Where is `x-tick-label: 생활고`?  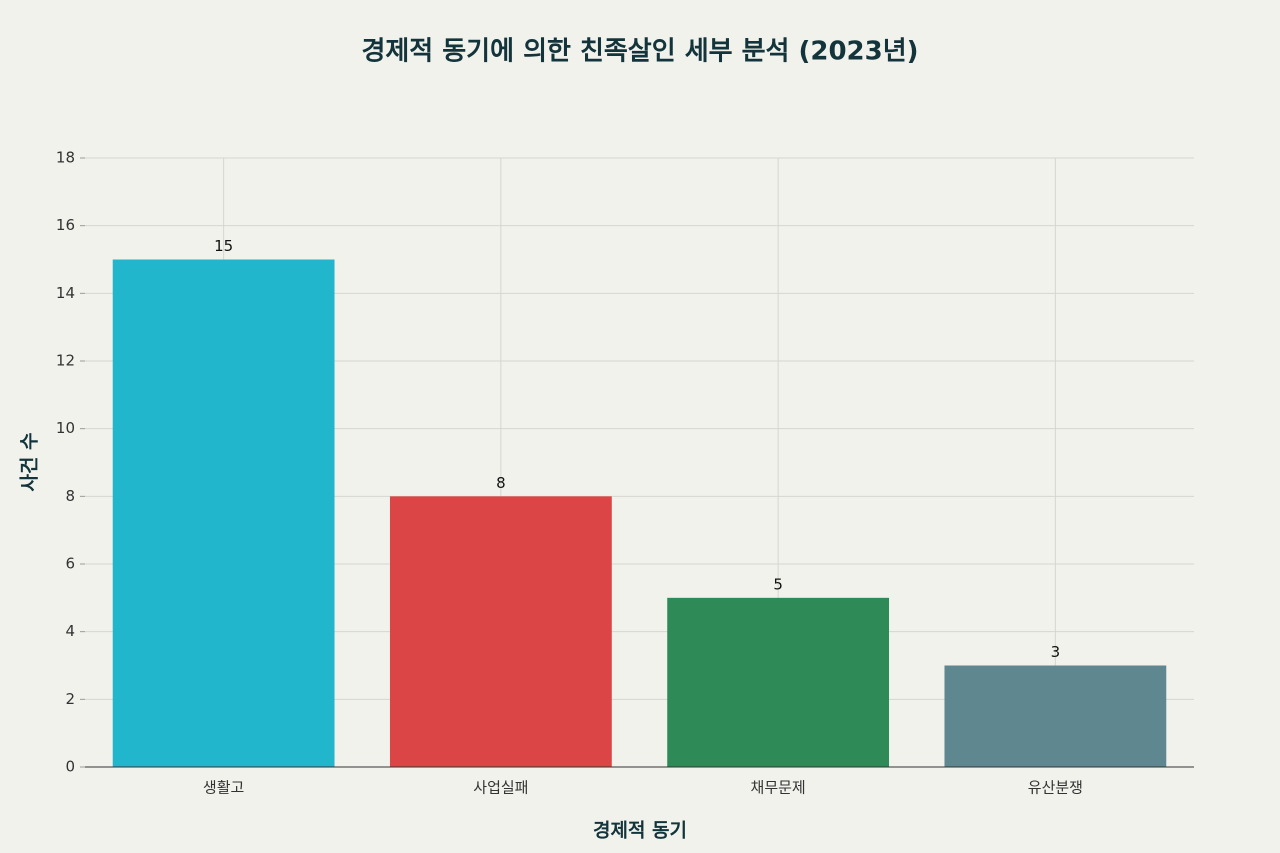 x-tick-label: 생활고 is located at coordinates (223, 788).